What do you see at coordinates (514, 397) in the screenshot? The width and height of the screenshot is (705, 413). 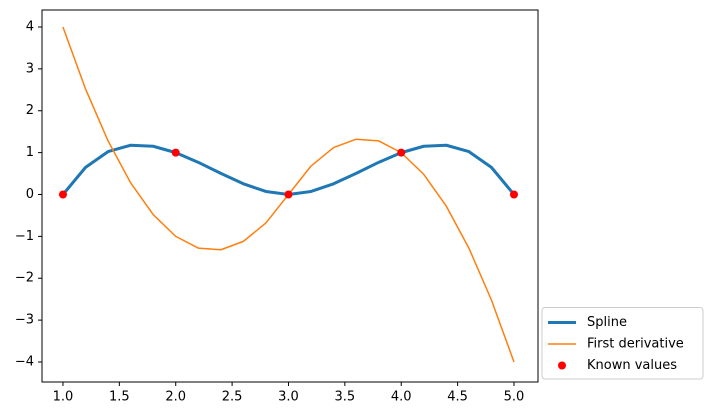 I see `x-tick-label: 5.0` at bounding box center [514, 397].